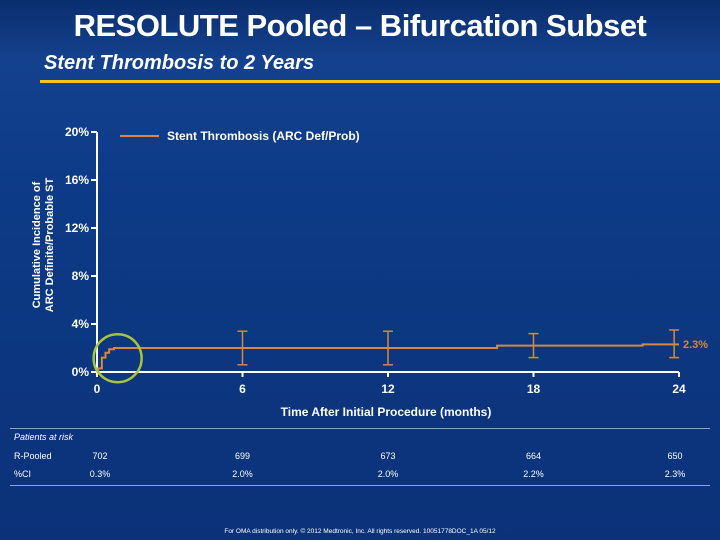 This screenshot has height=540, width=720. Describe the element at coordinates (100, 474) in the screenshot. I see `risk-cell: 0.3%` at that location.